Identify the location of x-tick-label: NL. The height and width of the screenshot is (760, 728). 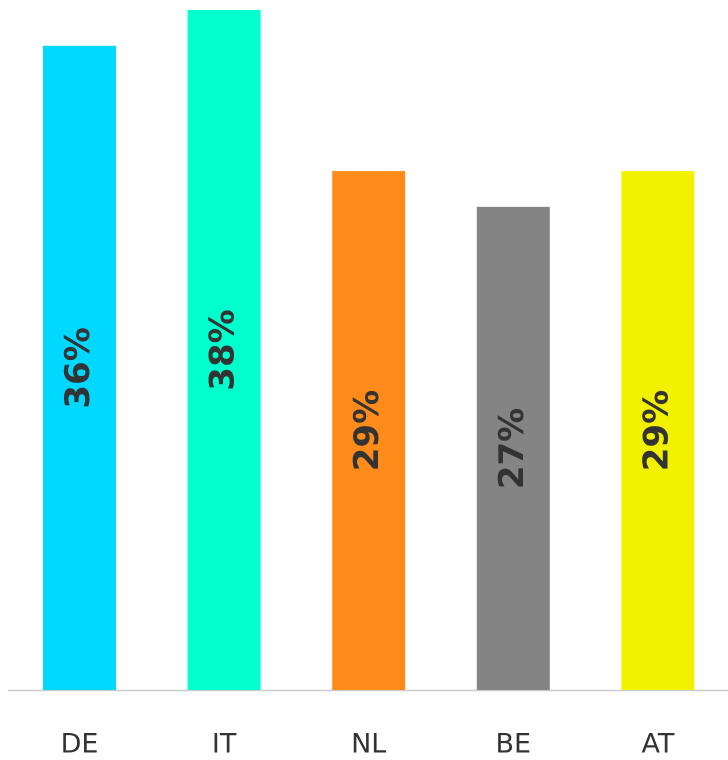
(368, 744).